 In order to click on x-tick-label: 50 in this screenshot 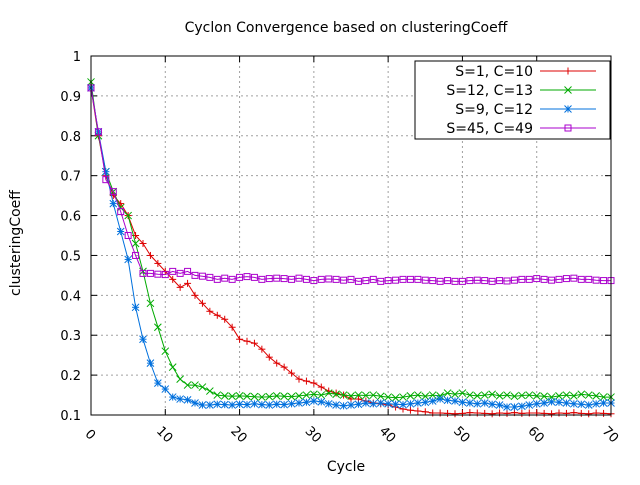, I will do `click(461, 435)`.